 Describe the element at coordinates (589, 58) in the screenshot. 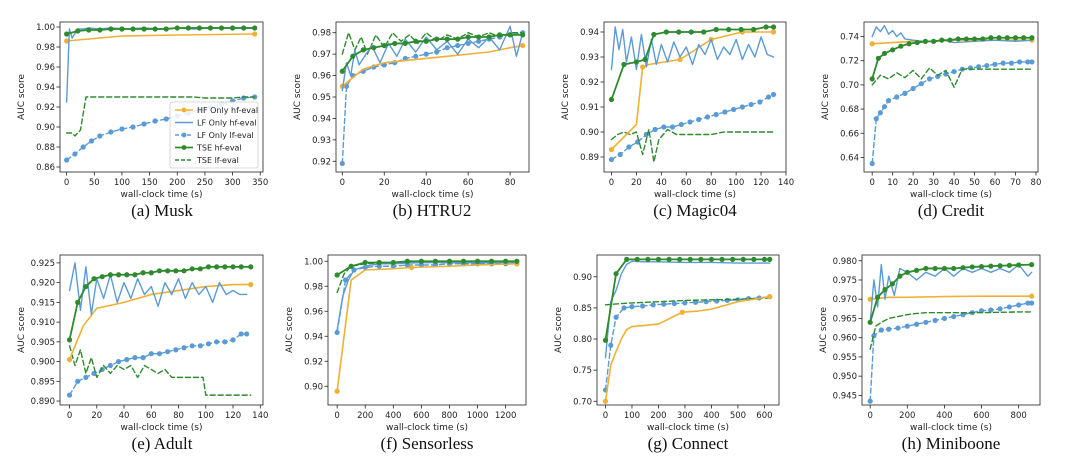

I see `y-tick-label: 0.93` at that location.